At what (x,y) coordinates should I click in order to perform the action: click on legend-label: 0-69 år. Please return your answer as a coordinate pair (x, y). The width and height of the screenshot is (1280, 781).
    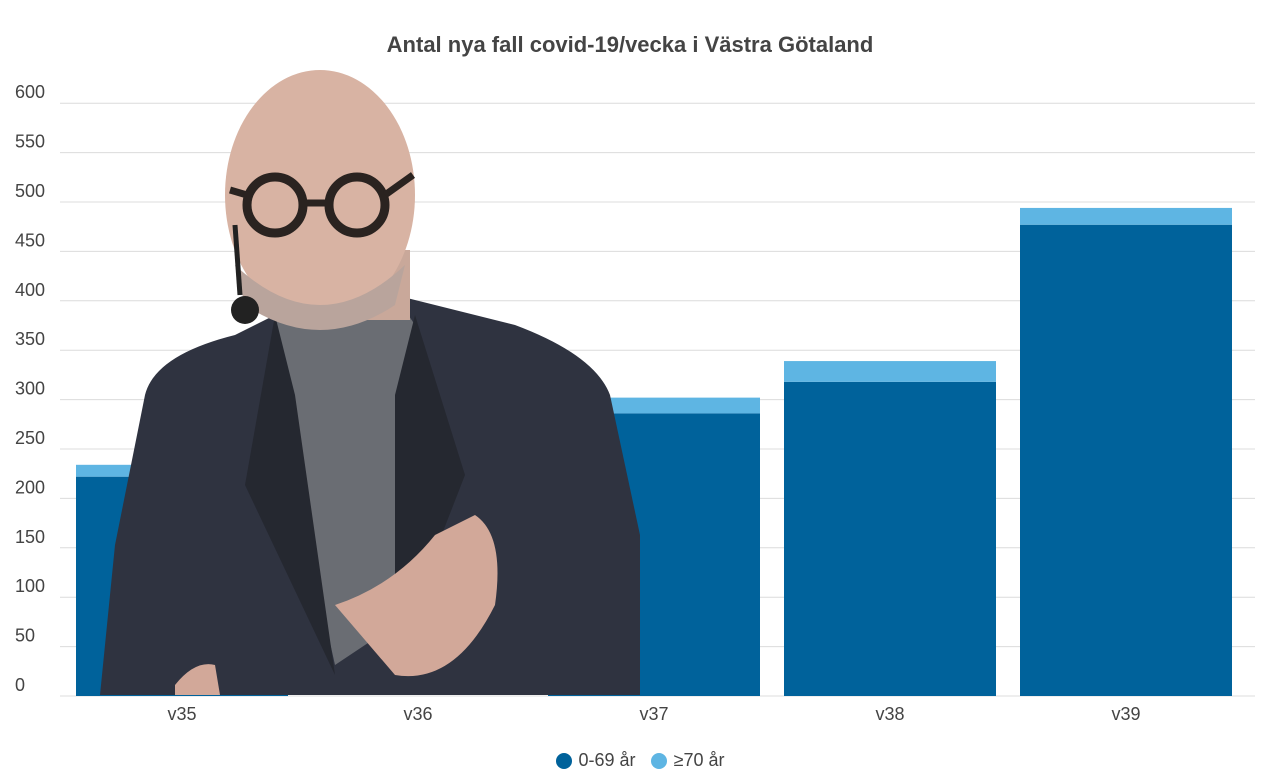
    Looking at the image, I should click on (607, 760).